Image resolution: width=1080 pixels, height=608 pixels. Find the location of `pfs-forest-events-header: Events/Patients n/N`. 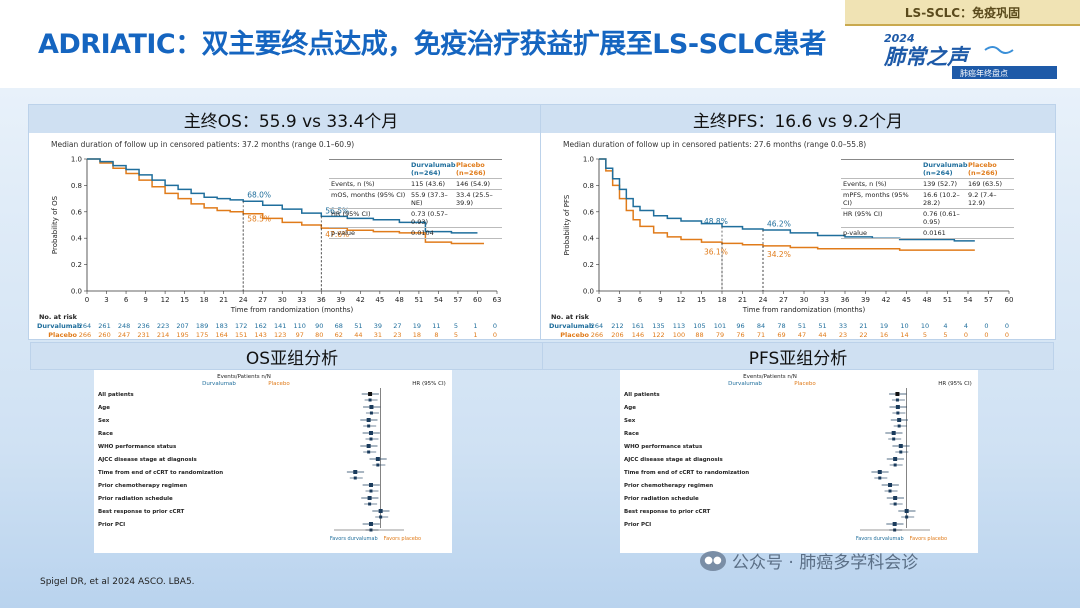

pfs-forest-events-header: Events/Patients n/N is located at coordinates (770, 377).